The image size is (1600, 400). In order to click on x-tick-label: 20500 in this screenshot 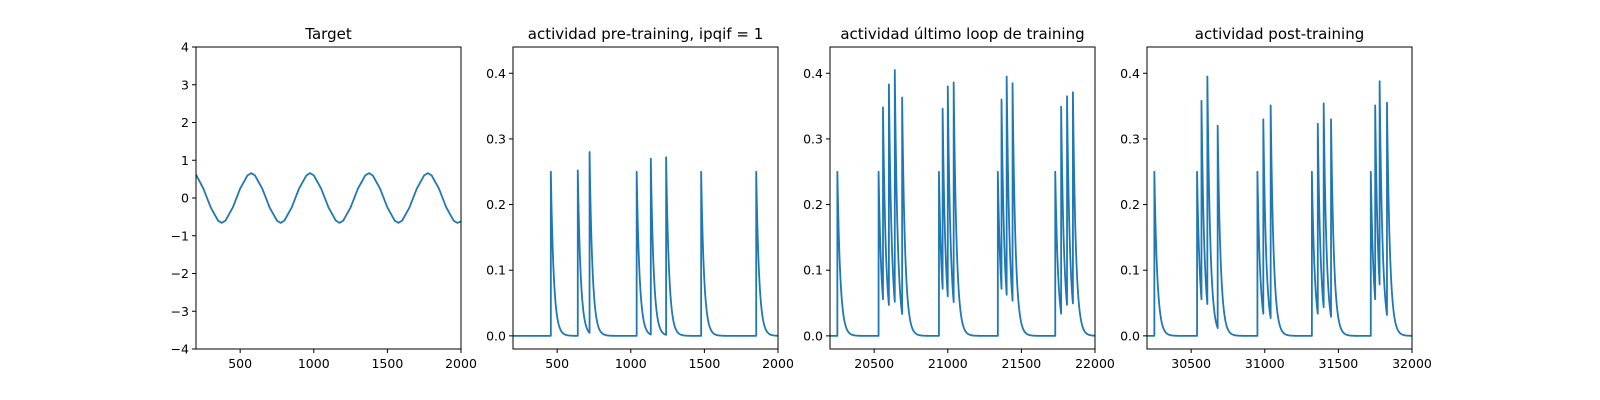, I will do `click(874, 363)`.